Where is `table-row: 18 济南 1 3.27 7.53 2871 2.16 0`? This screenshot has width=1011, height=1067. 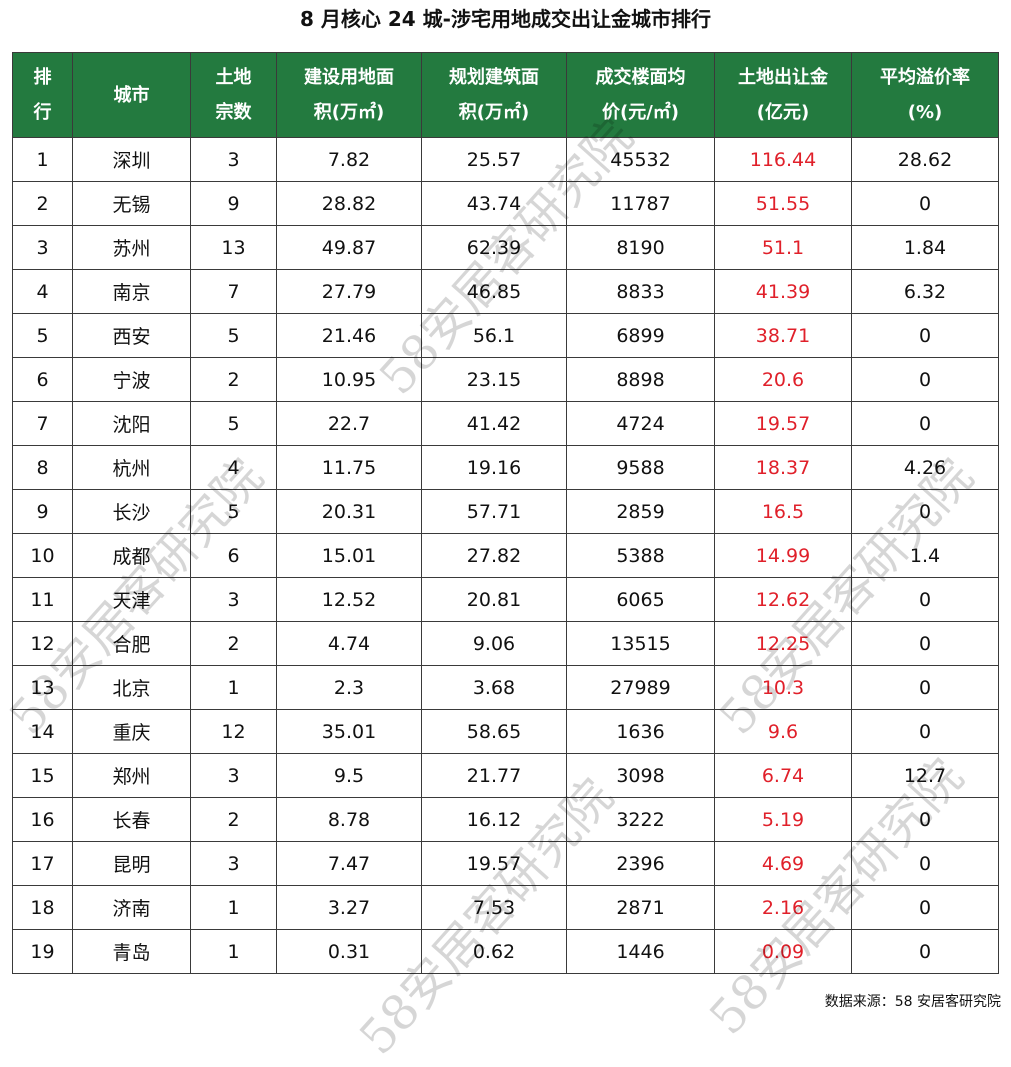
table-row: 18 济南 1 3.27 7.53 2871 2.16 0 is located at coordinates (505, 907).